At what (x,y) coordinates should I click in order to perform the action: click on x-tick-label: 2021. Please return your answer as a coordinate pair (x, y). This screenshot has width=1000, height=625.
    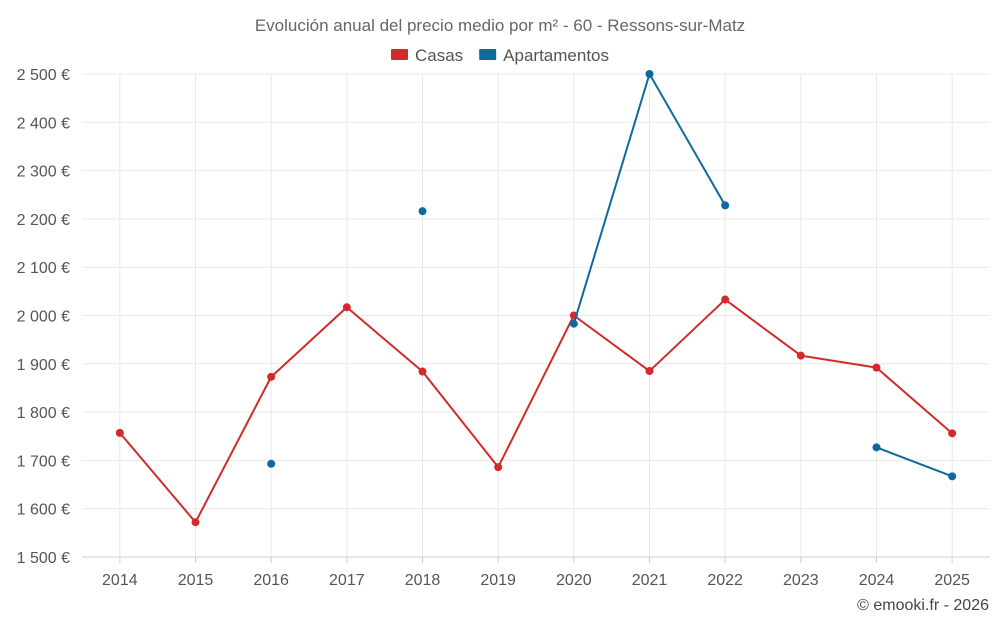
    Looking at the image, I should click on (650, 580).